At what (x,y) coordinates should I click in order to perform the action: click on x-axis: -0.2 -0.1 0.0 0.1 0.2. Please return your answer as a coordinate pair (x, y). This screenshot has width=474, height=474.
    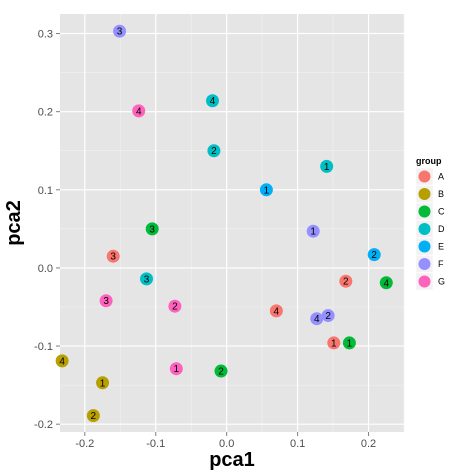
    Looking at the image, I should click on (225, 441).